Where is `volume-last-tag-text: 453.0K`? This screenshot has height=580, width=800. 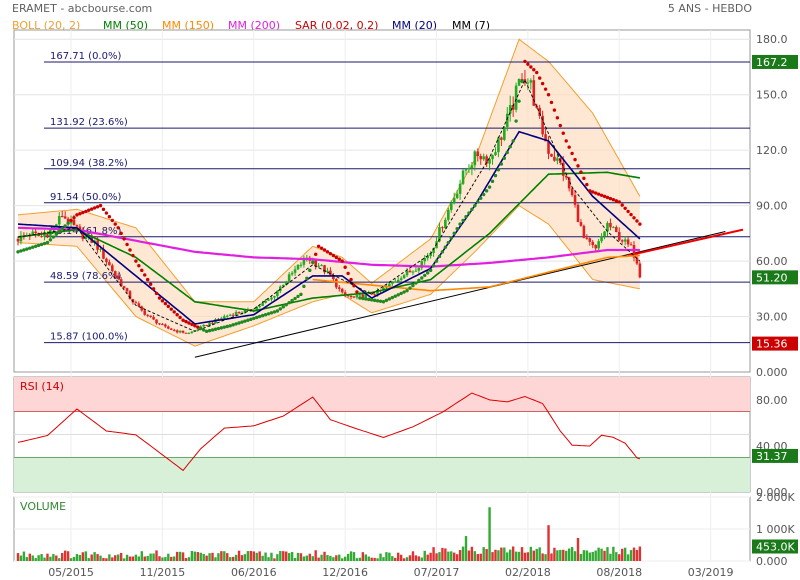
volume-last-tag-text: 453.0K is located at coordinates (775, 547).